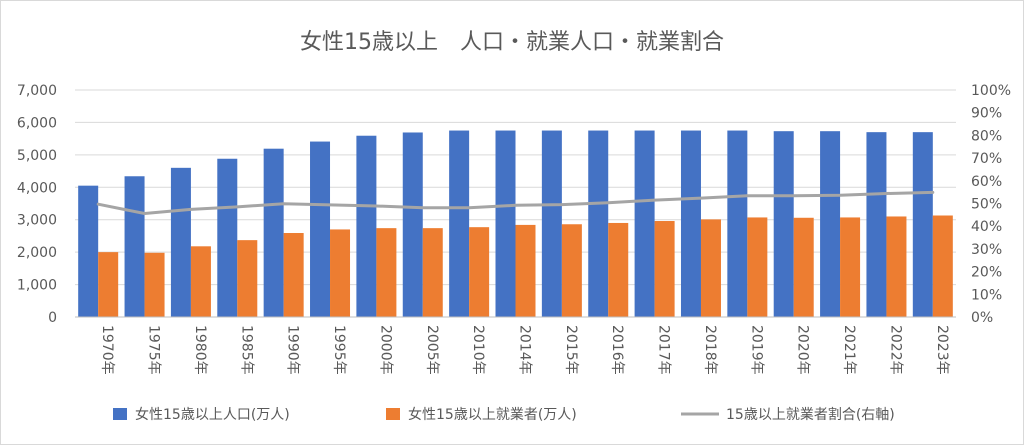  I want to click on right-tick-label: 40%, so click(986, 227).